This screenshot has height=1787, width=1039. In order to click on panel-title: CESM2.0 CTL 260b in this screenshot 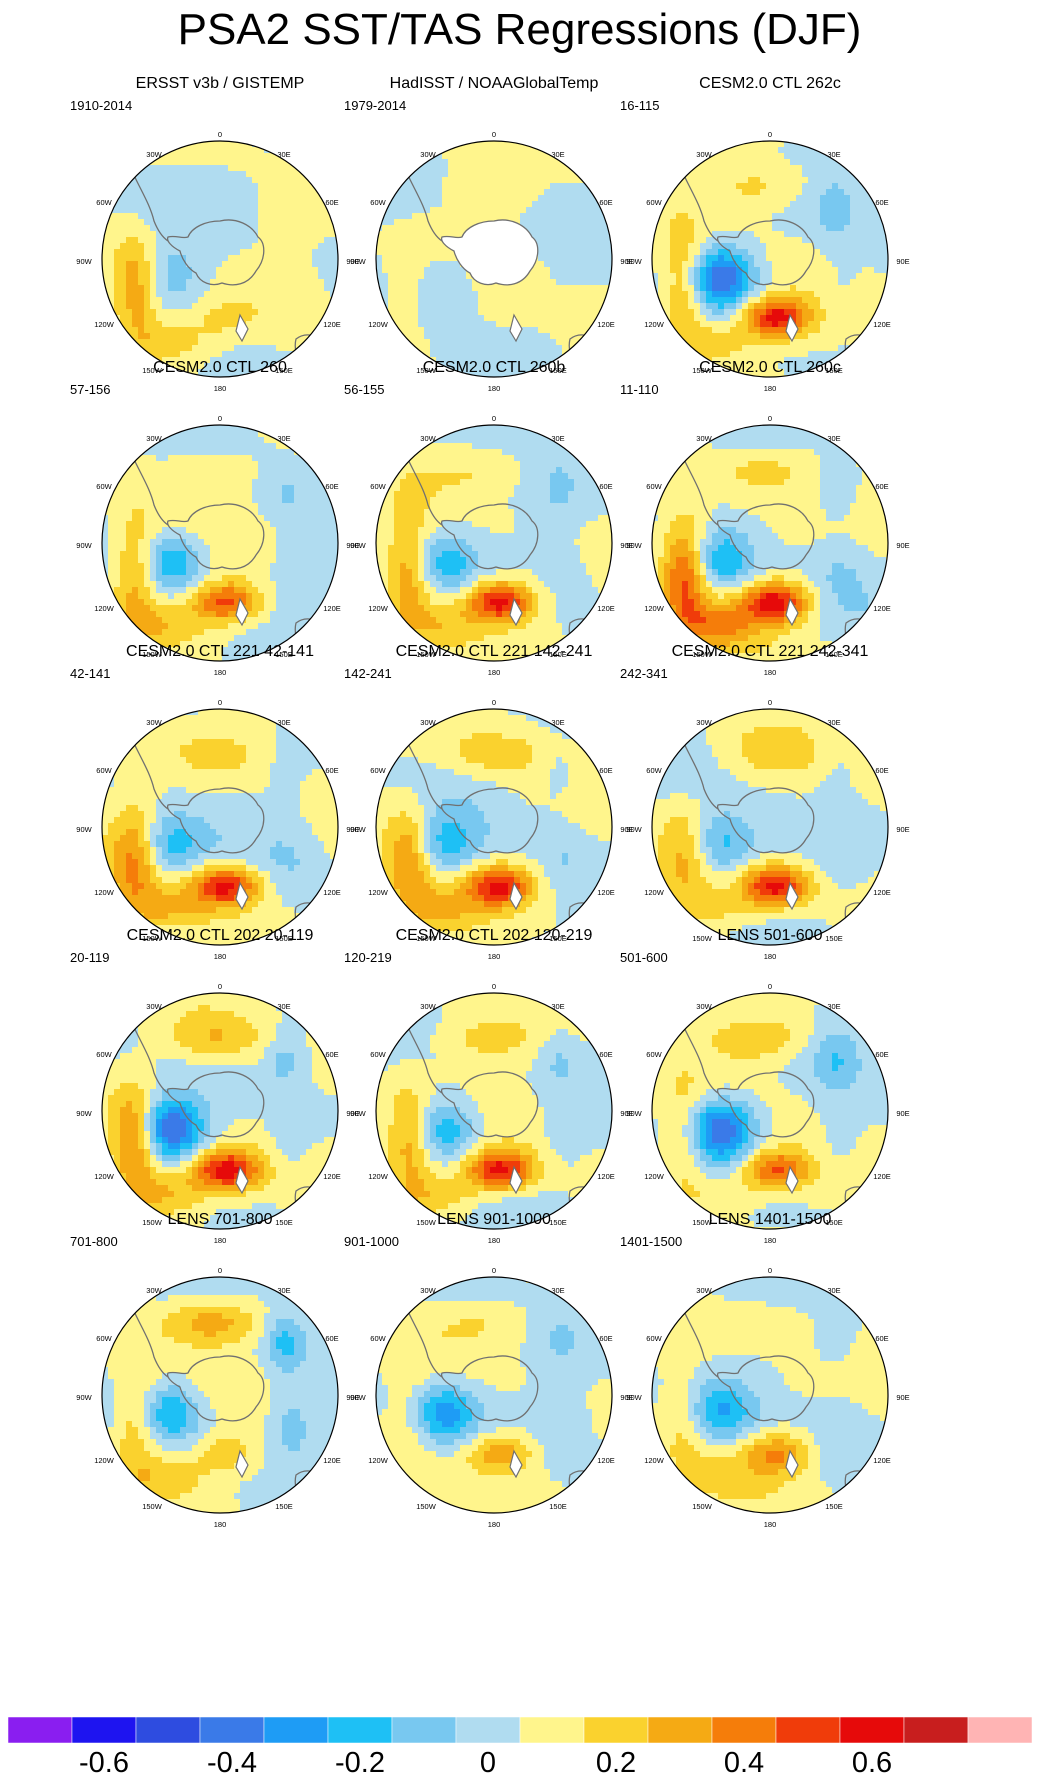, I will do `click(494, 368)`.